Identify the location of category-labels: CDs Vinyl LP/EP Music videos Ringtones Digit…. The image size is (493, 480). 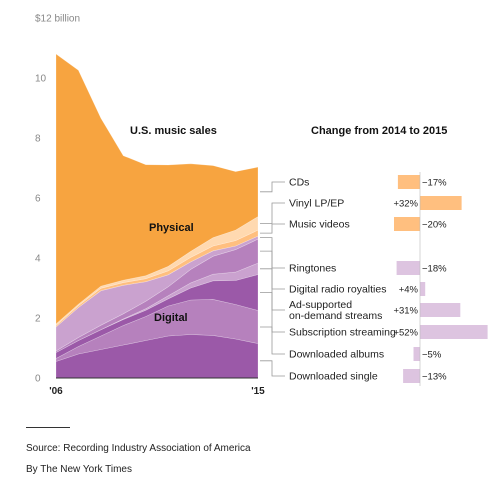
(342, 280).